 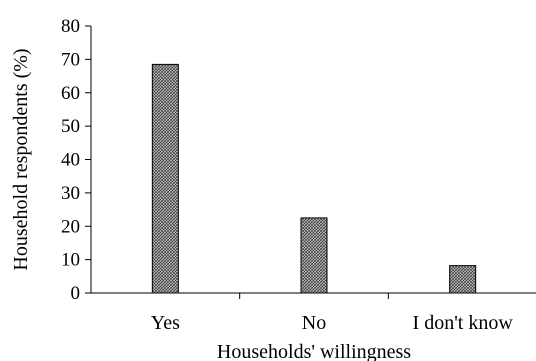 I want to click on y-tick-label: 30, so click(x=70, y=193).